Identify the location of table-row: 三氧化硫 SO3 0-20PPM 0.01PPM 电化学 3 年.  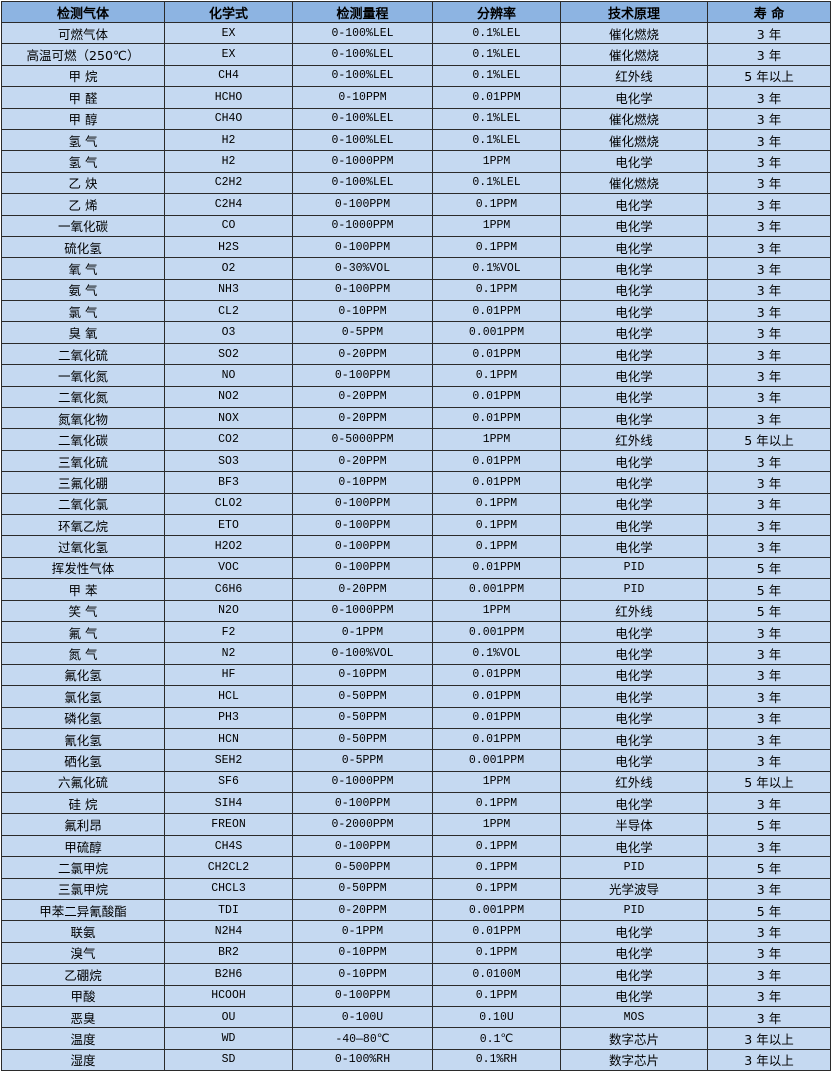
(416, 461).